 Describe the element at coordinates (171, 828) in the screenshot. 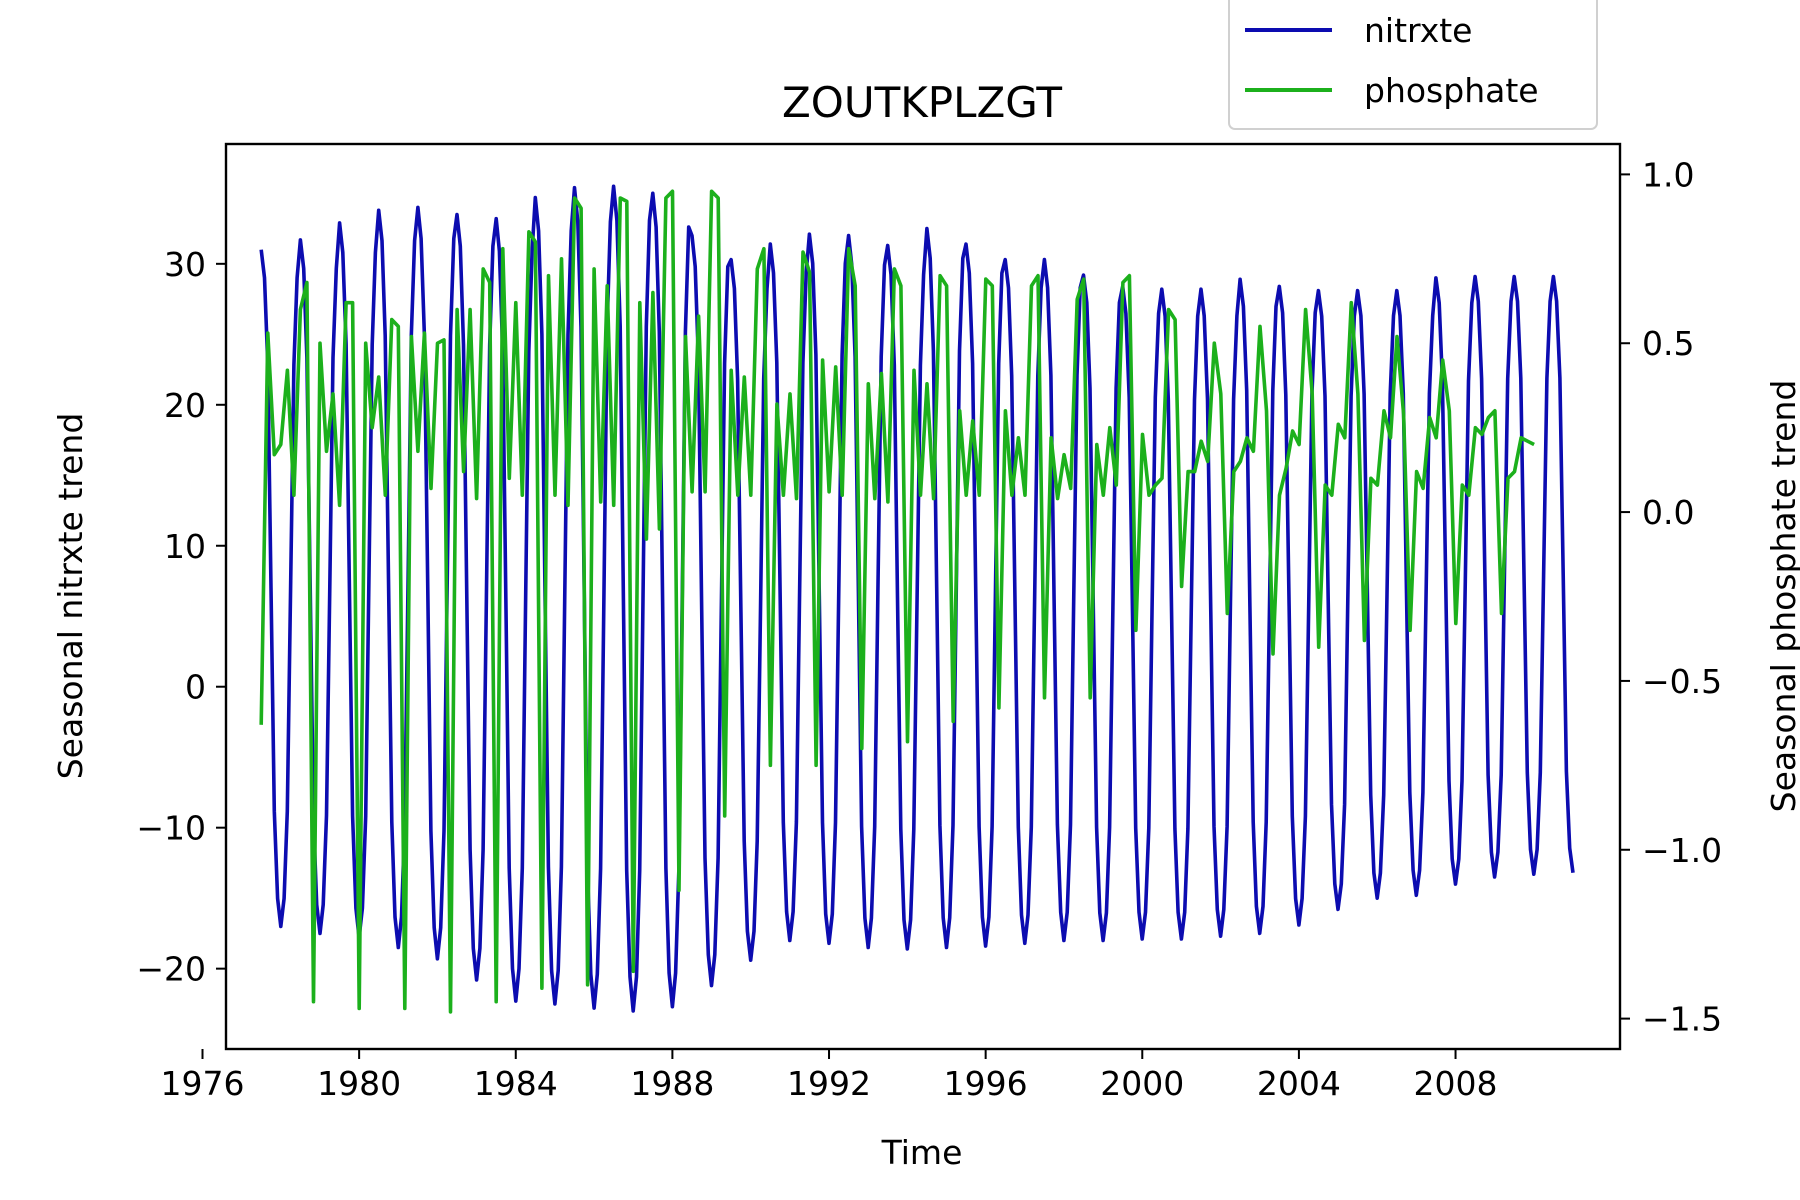

I see `y-left-tick-label: −10` at that location.